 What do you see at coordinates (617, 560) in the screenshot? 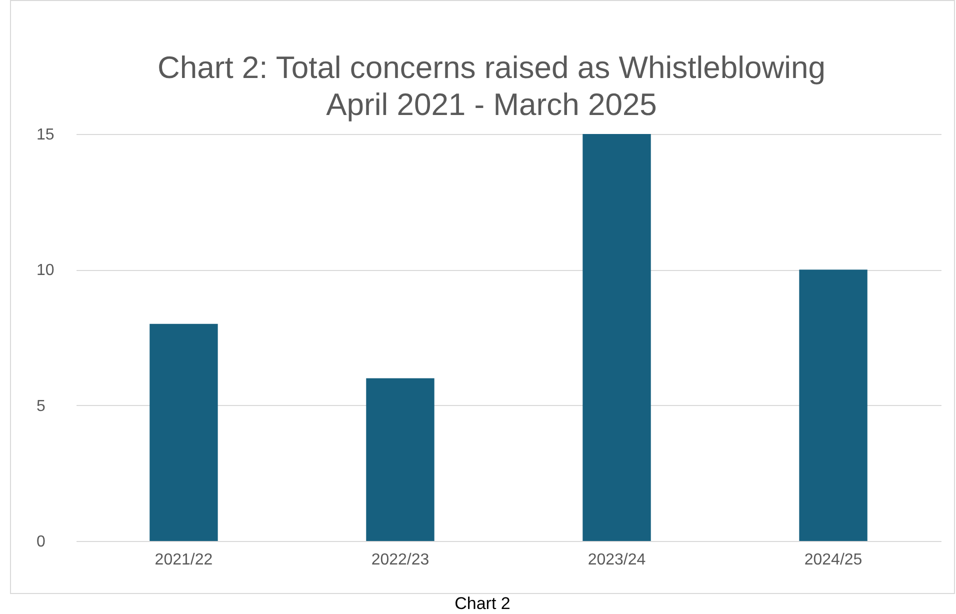
I see `x-tick-label: 2023/24` at bounding box center [617, 560].